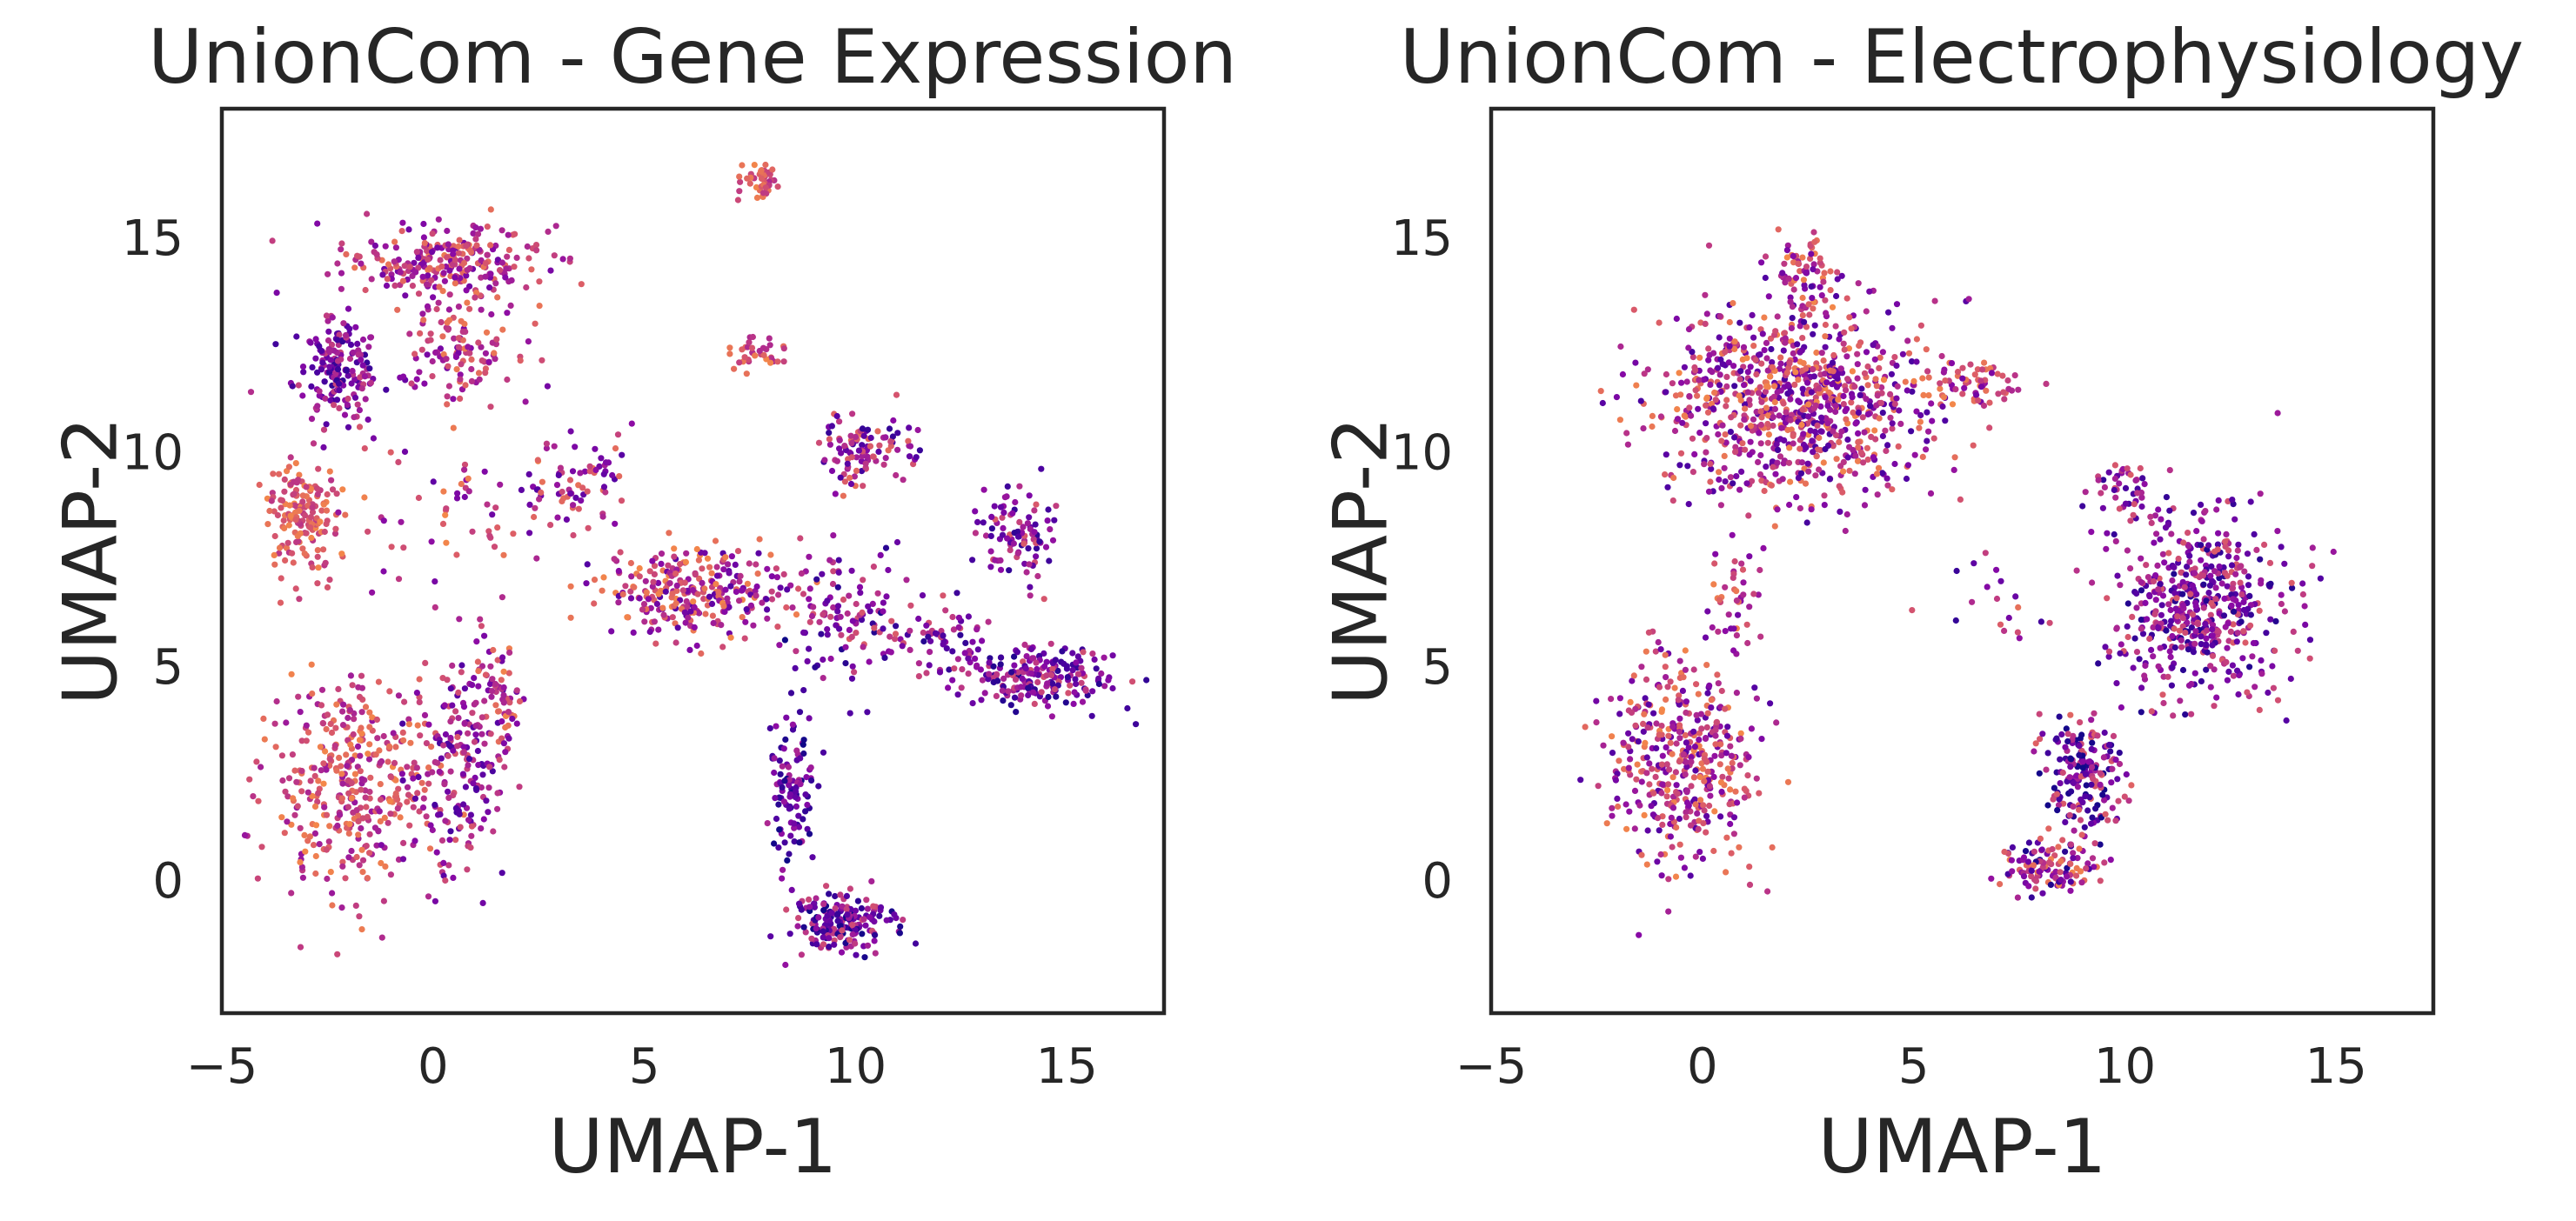 The height and width of the screenshot is (1221, 2576). I want to click on x-tick-label: 10, so click(856, 1066).